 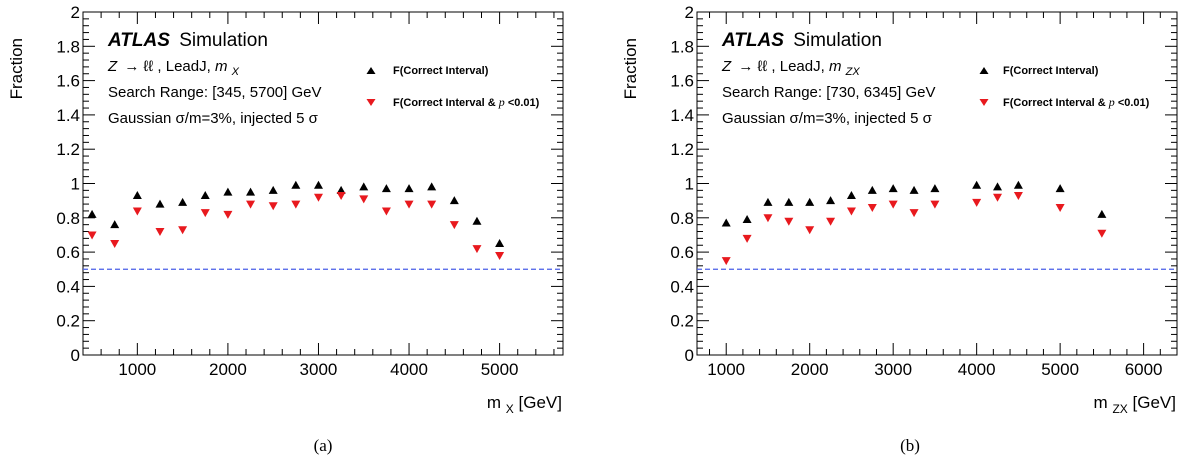 What do you see at coordinates (214, 92) in the screenshot?
I see `search-range-label: Search Range: [345, 5700] GeV` at bounding box center [214, 92].